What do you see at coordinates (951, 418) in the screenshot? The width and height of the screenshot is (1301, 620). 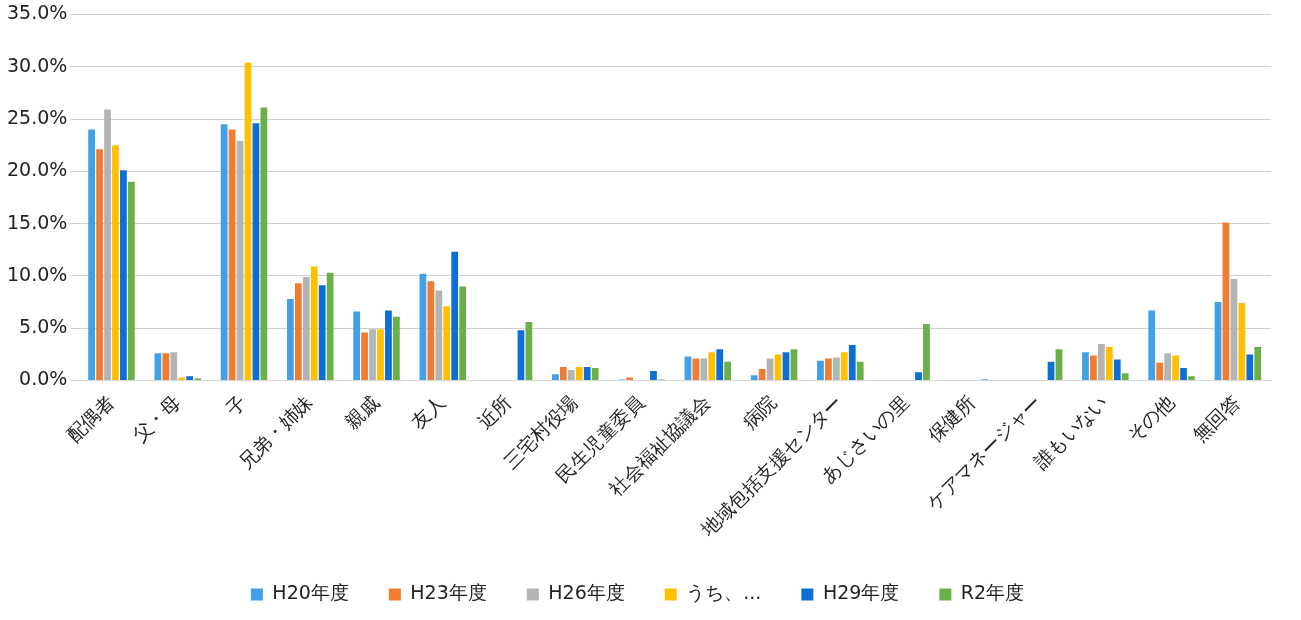 I see `x-tick-label: 保健所` at bounding box center [951, 418].